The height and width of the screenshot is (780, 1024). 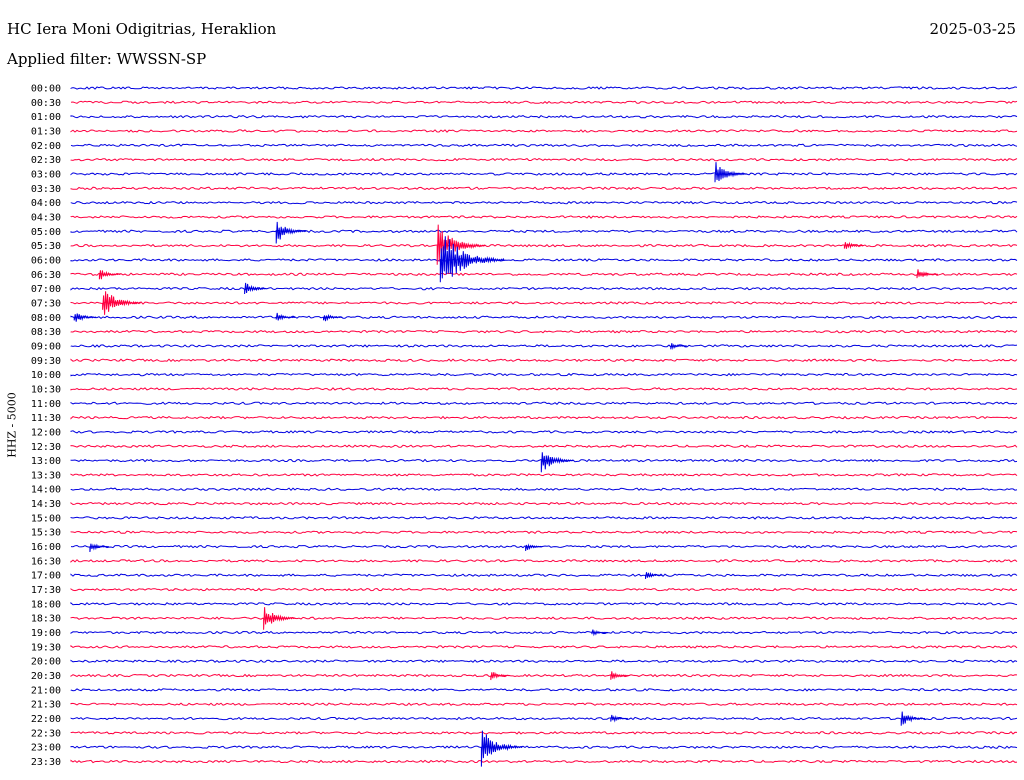 What do you see at coordinates (142, 29) in the screenshot?
I see `station-title: HC Iera Moni Odigitrias, Heraklion` at bounding box center [142, 29].